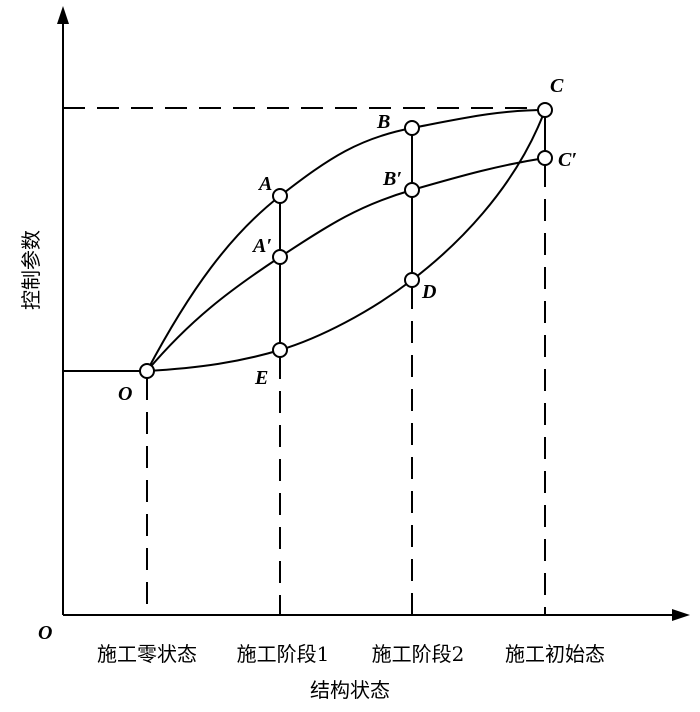  What do you see at coordinates (45, 633) in the screenshot?
I see `origin-label: O` at bounding box center [45, 633].